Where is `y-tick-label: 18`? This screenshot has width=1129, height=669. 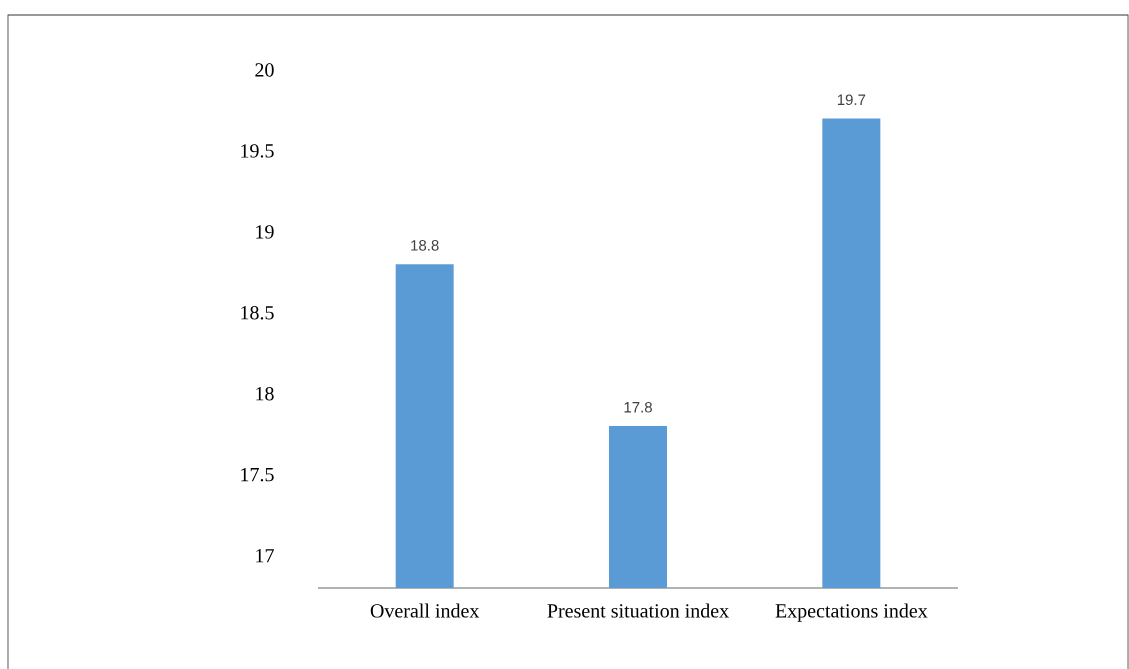 y-tick-label: 18 is located at coordinates (265, 394).